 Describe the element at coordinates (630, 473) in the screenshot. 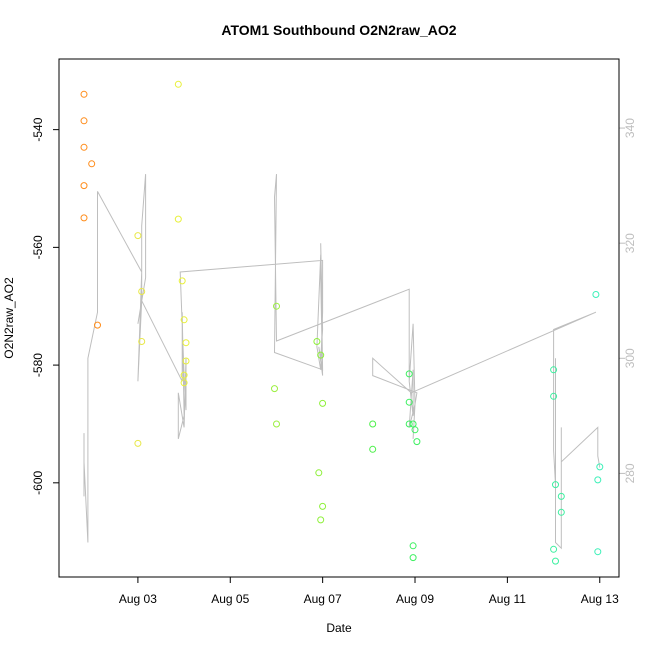

I see `y2-tick-label: 280` at that location.